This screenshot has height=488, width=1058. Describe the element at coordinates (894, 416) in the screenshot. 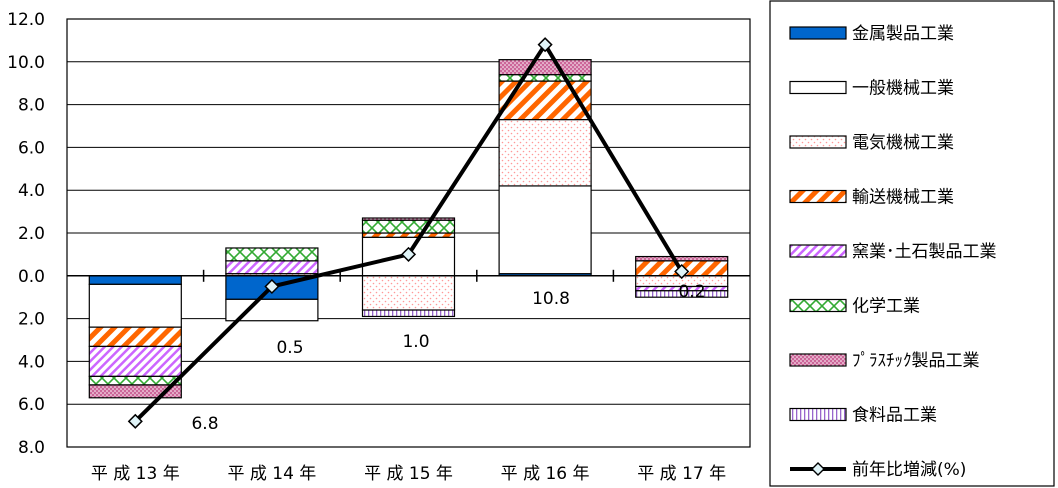

I see `legend-label: 食料品工業` at that location.